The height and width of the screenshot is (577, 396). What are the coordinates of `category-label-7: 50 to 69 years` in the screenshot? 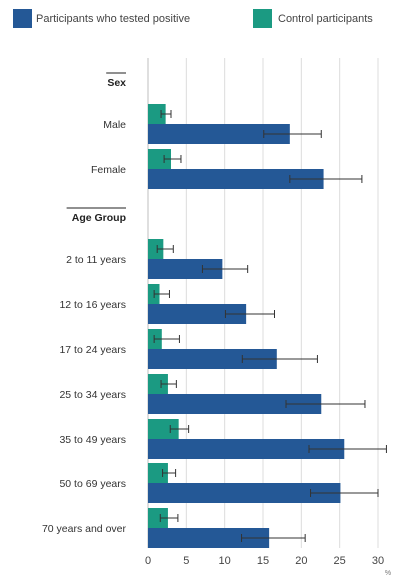 It's located at (92, 484).